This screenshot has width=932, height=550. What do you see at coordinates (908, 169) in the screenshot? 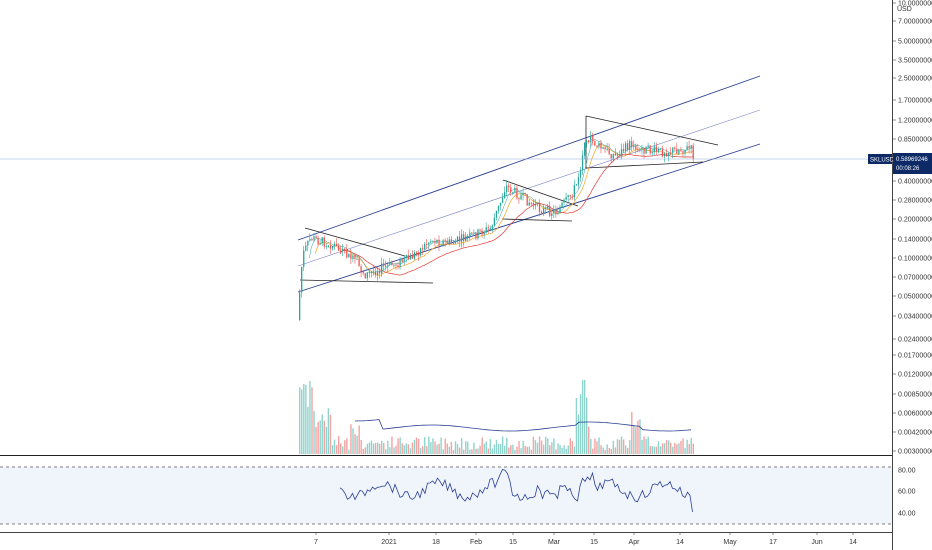
I see `countdown-text: 00:08:26` at bounding box center [908, 169].